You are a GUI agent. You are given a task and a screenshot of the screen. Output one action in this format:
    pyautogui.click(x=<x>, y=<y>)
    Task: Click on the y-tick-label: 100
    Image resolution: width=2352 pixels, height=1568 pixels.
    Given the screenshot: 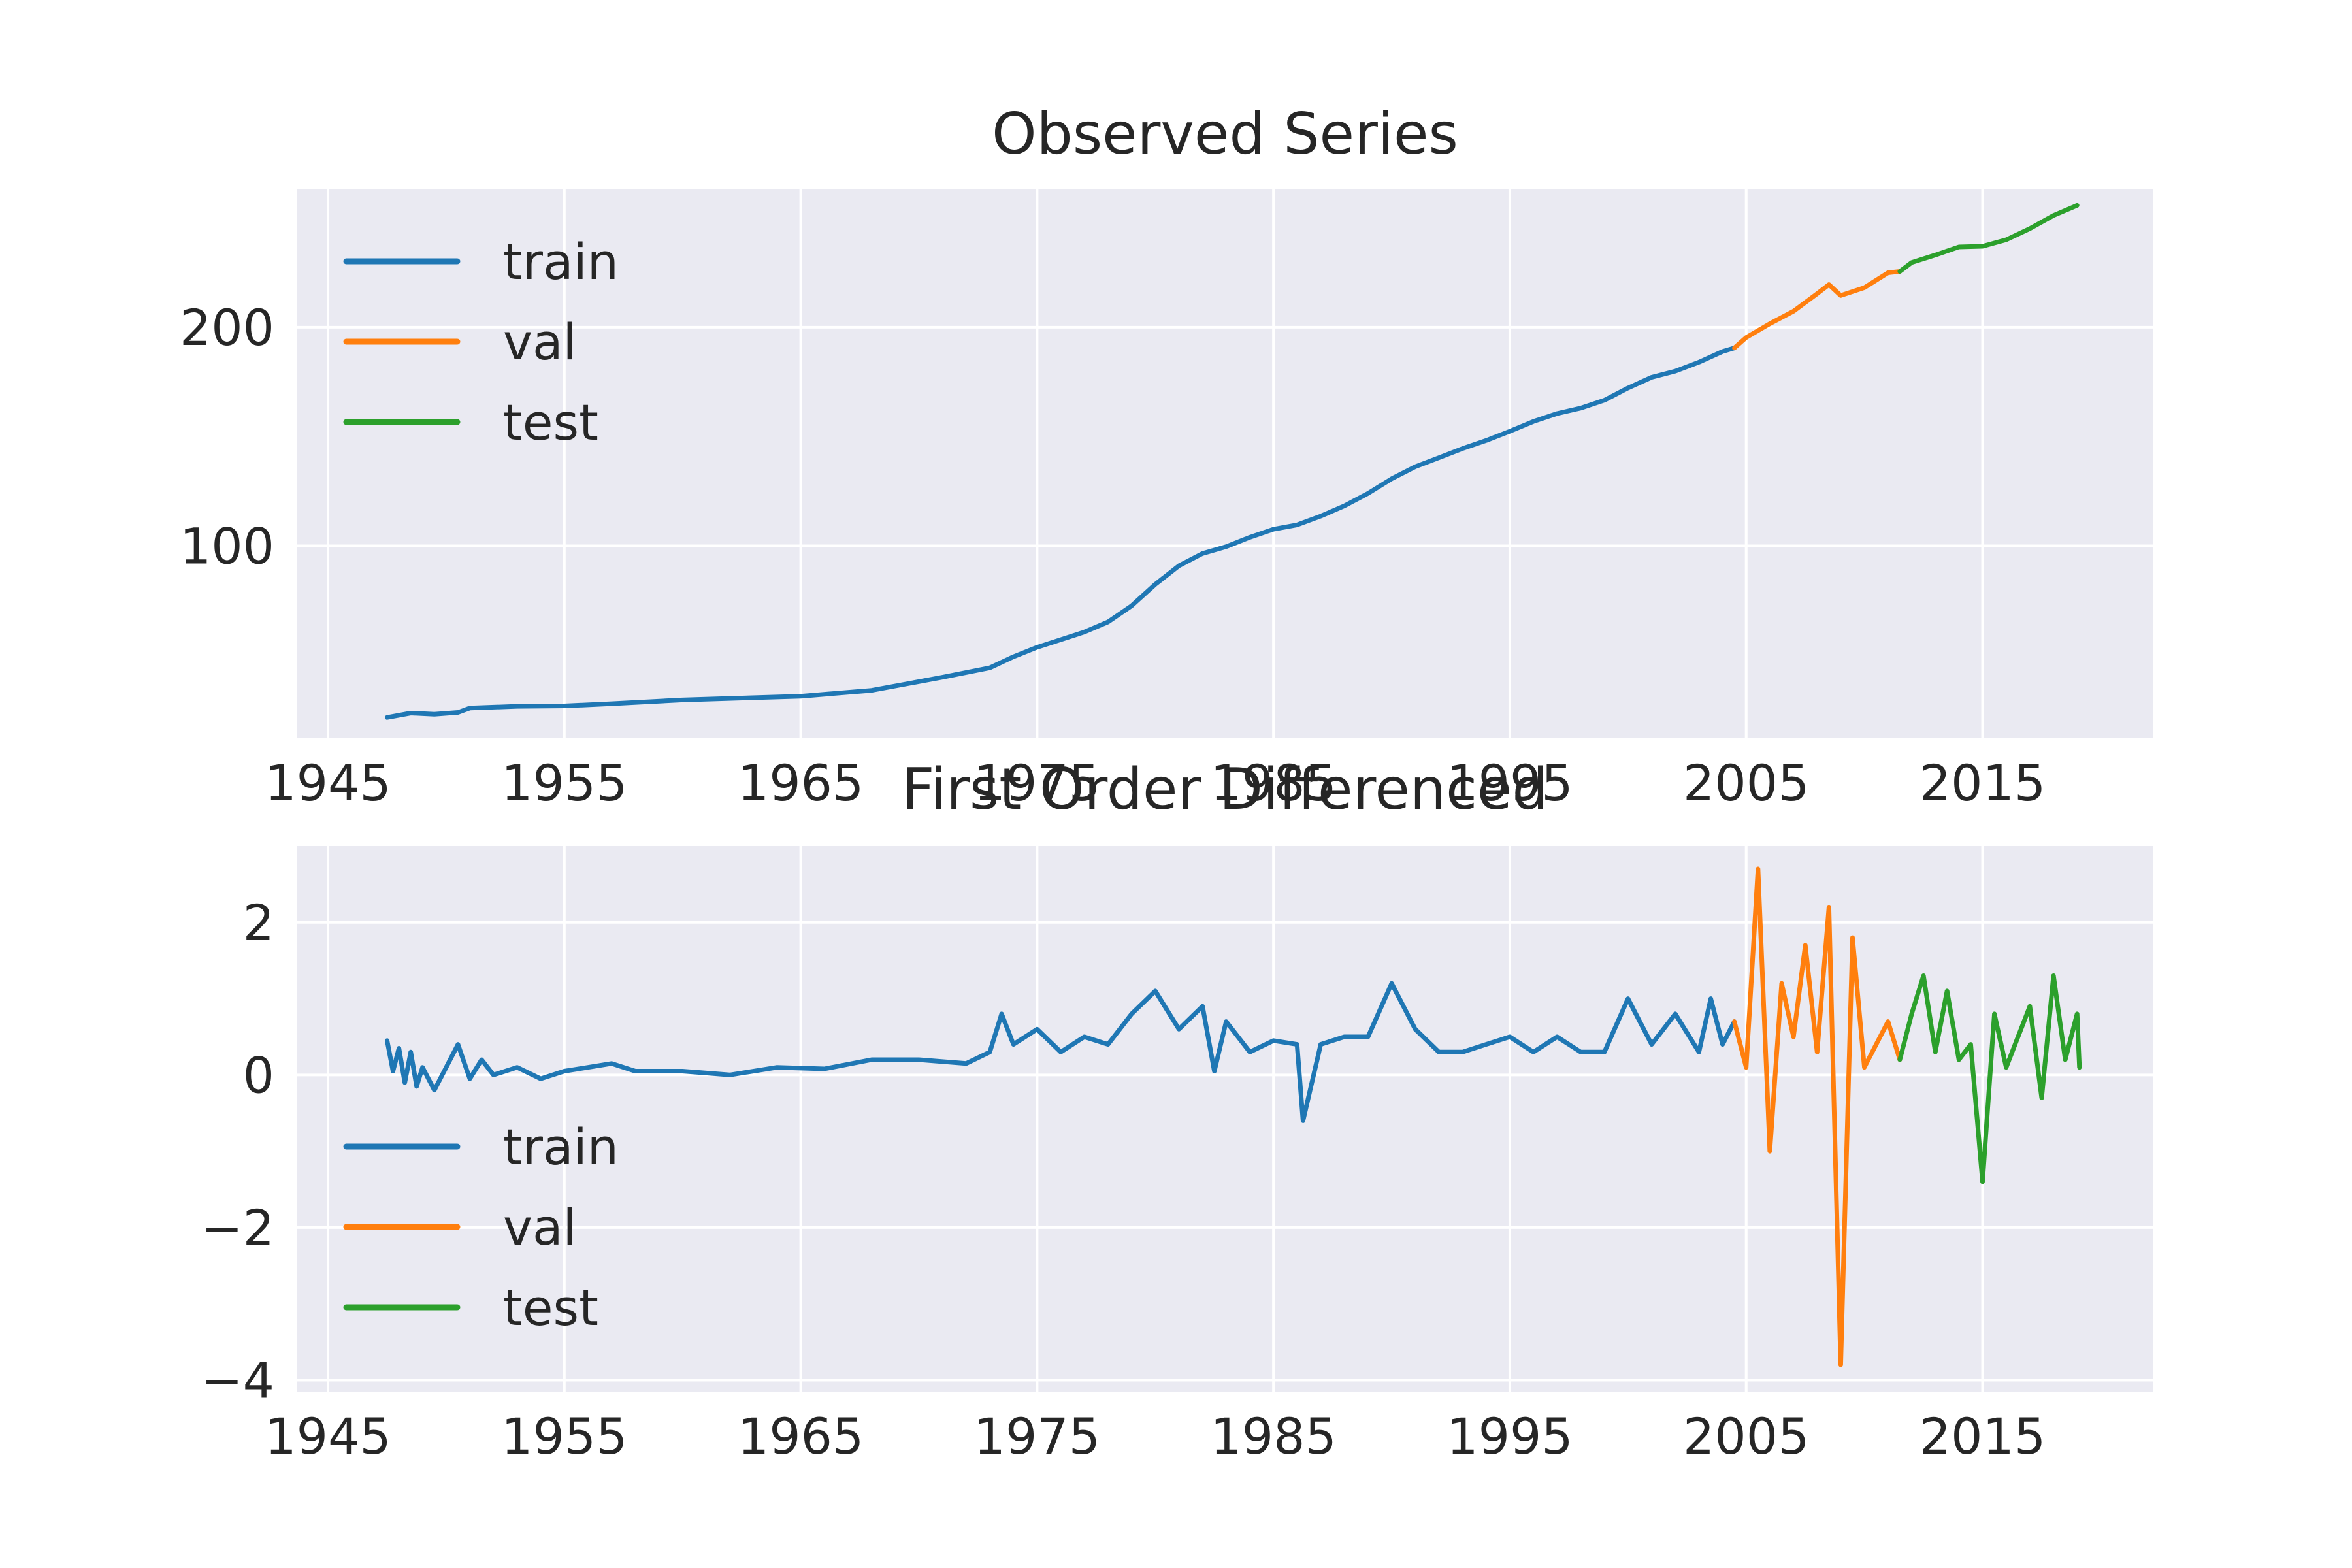 What is the action you would take?
    pyautogui.click(x=227, y=546)
    